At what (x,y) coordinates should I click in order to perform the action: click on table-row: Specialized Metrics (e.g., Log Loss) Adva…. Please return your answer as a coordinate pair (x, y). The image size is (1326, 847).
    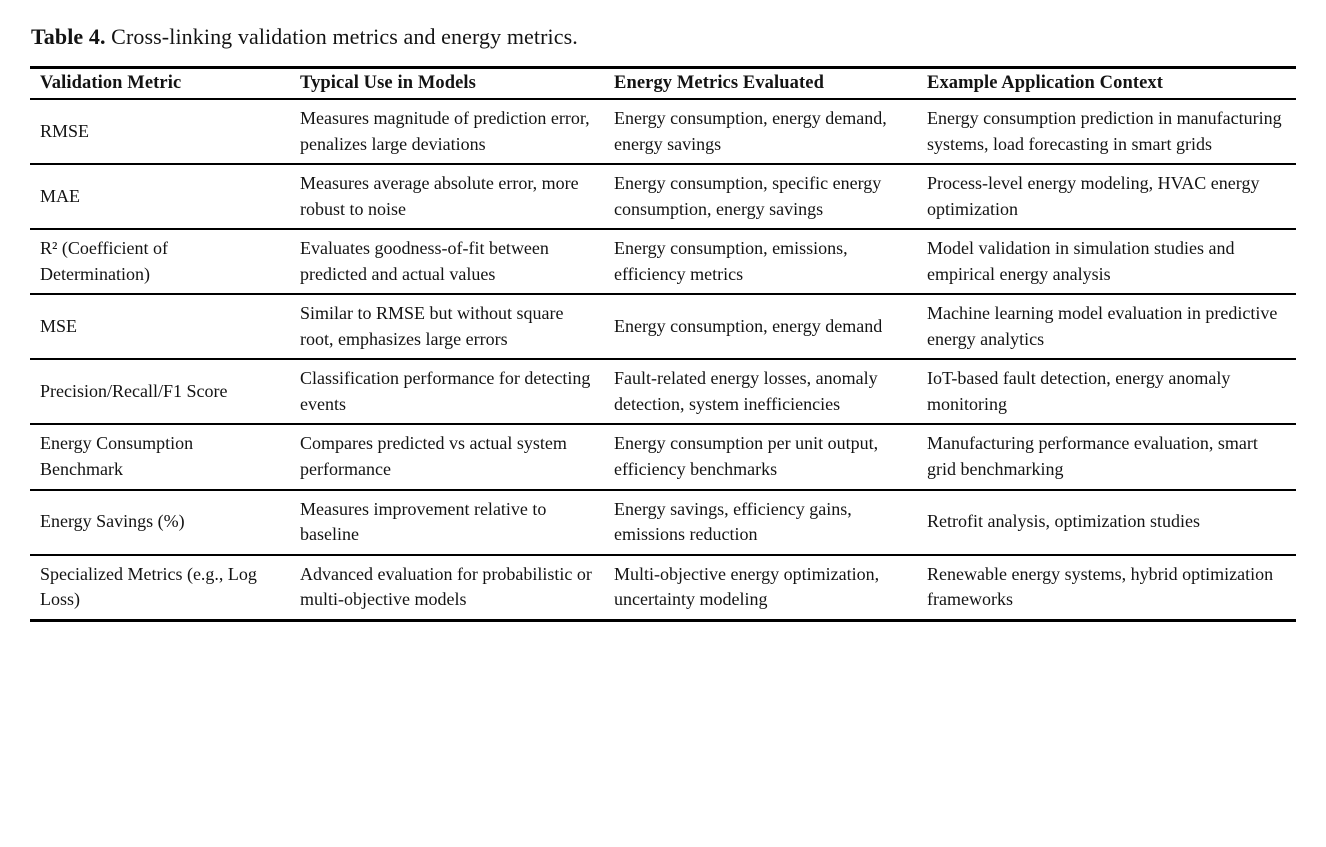
    Looking at the image, I should click on (663, 588).